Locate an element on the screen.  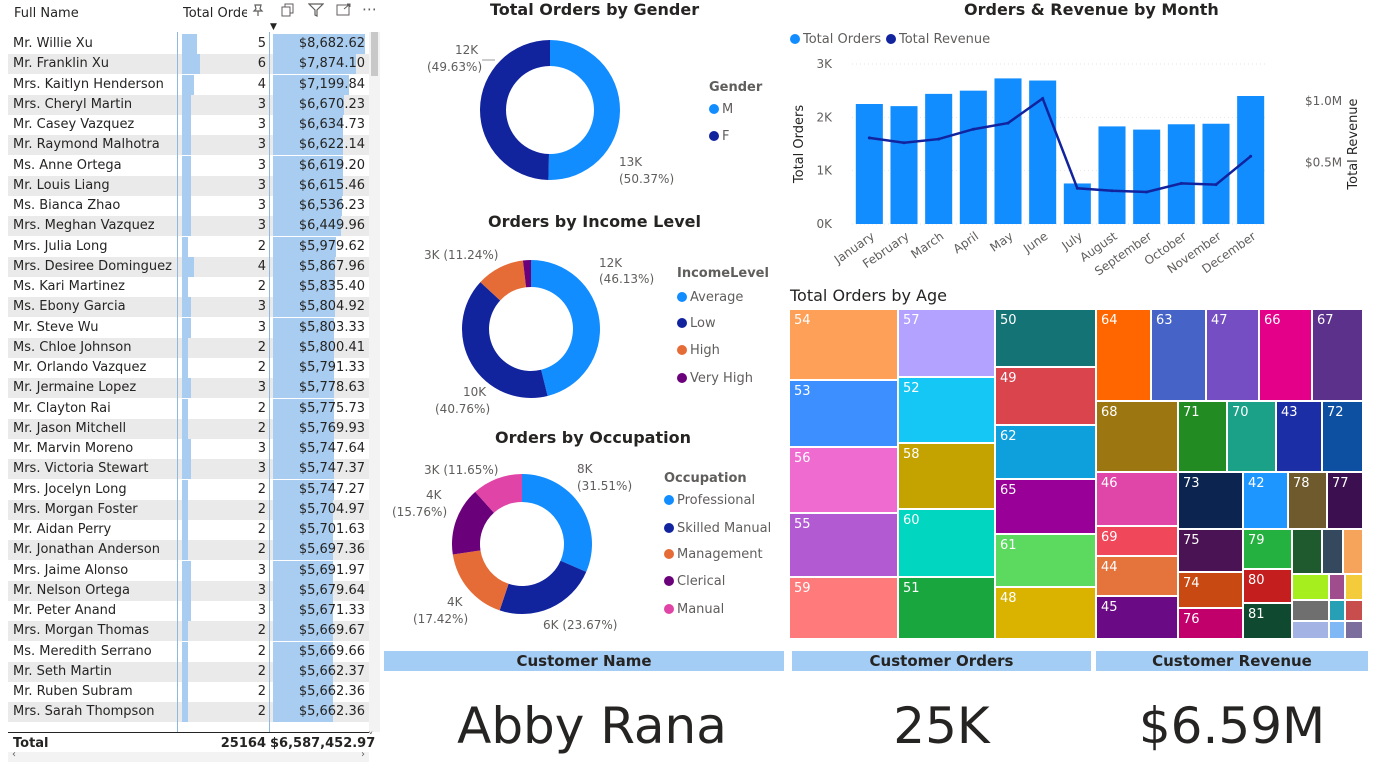
legend-item-low: Low is located at coordinates (696, 323).